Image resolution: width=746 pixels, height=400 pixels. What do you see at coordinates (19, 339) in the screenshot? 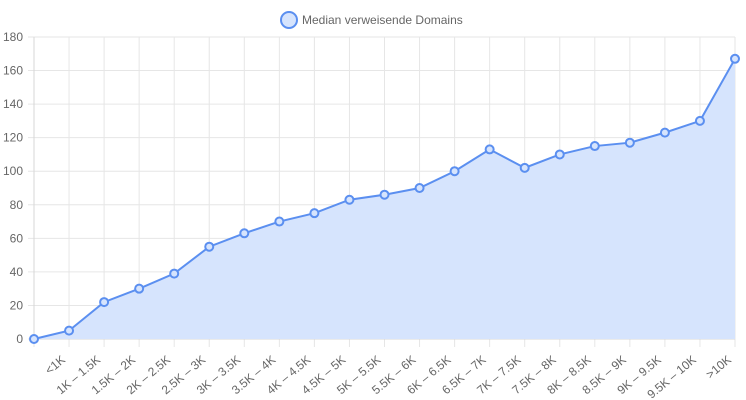
I see `y-tick-label: 0` at bounding box center [19, 339].